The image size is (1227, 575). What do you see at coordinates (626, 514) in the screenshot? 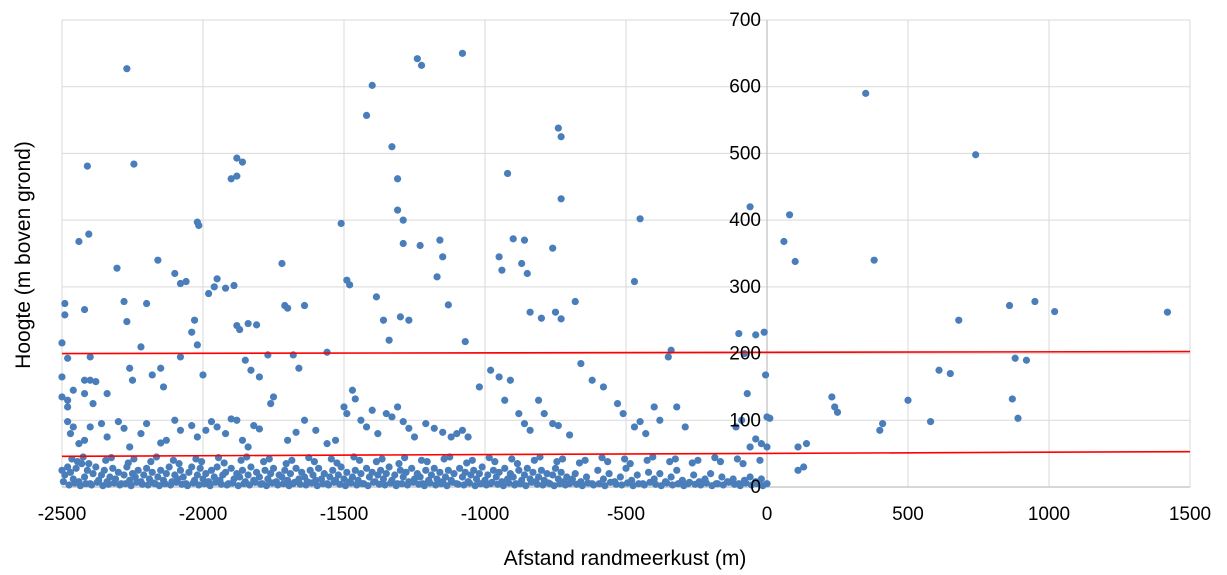
I see `x-tick-label: -500` at bounding box center [626, 514].